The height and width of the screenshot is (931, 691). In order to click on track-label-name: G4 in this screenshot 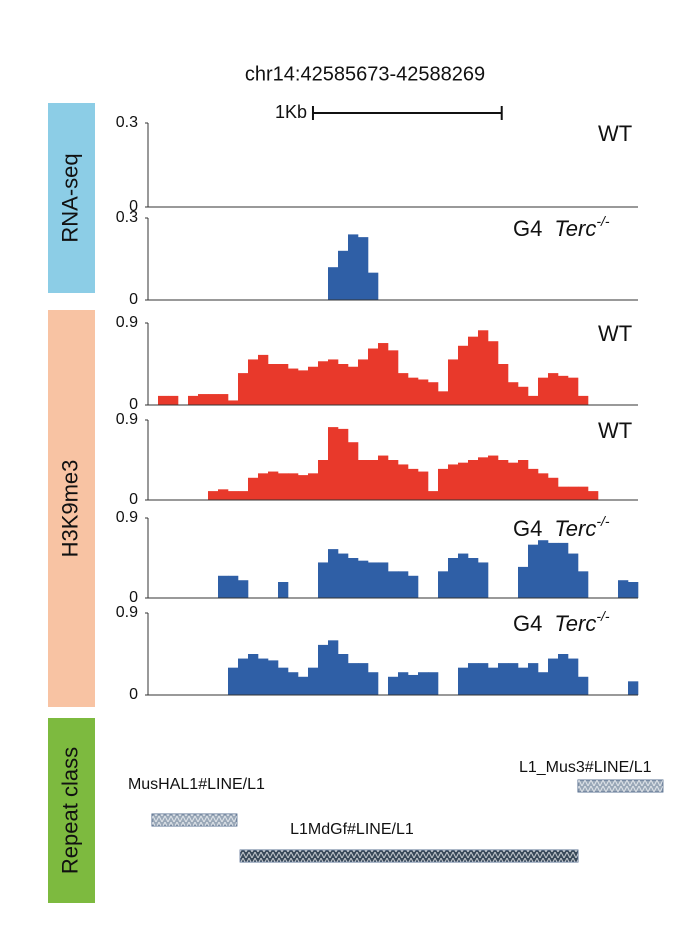, I will do `click(527, 228)`.